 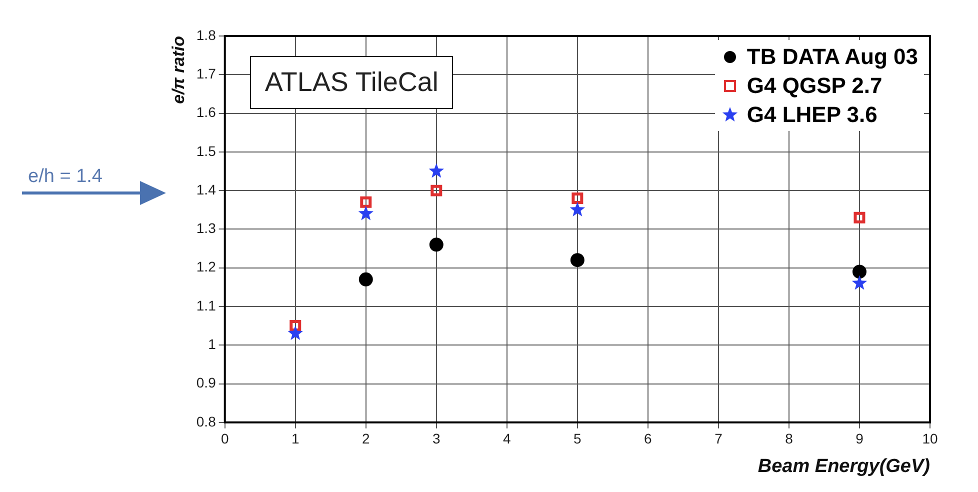 I want to click on x-tick-label: 0, so click(x=224, y=438).